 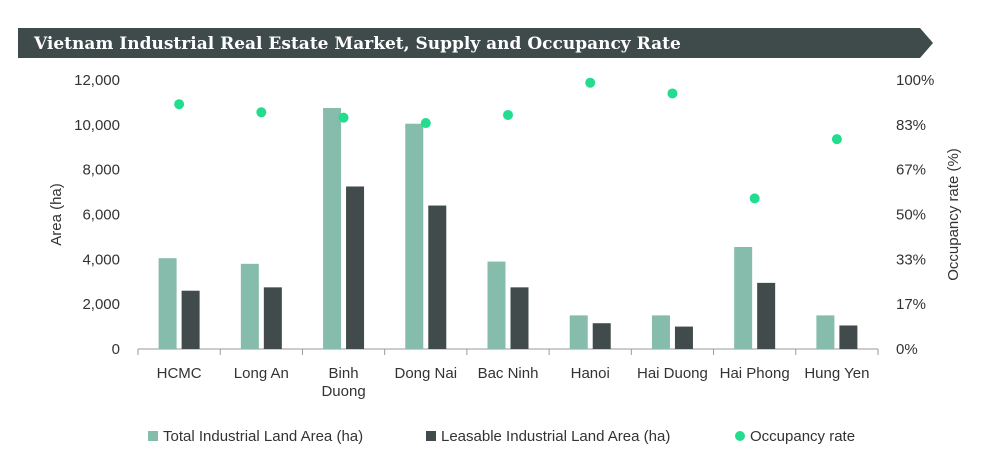 I want to click on y2-tick-label: 33%, so click(x=911, y=259).